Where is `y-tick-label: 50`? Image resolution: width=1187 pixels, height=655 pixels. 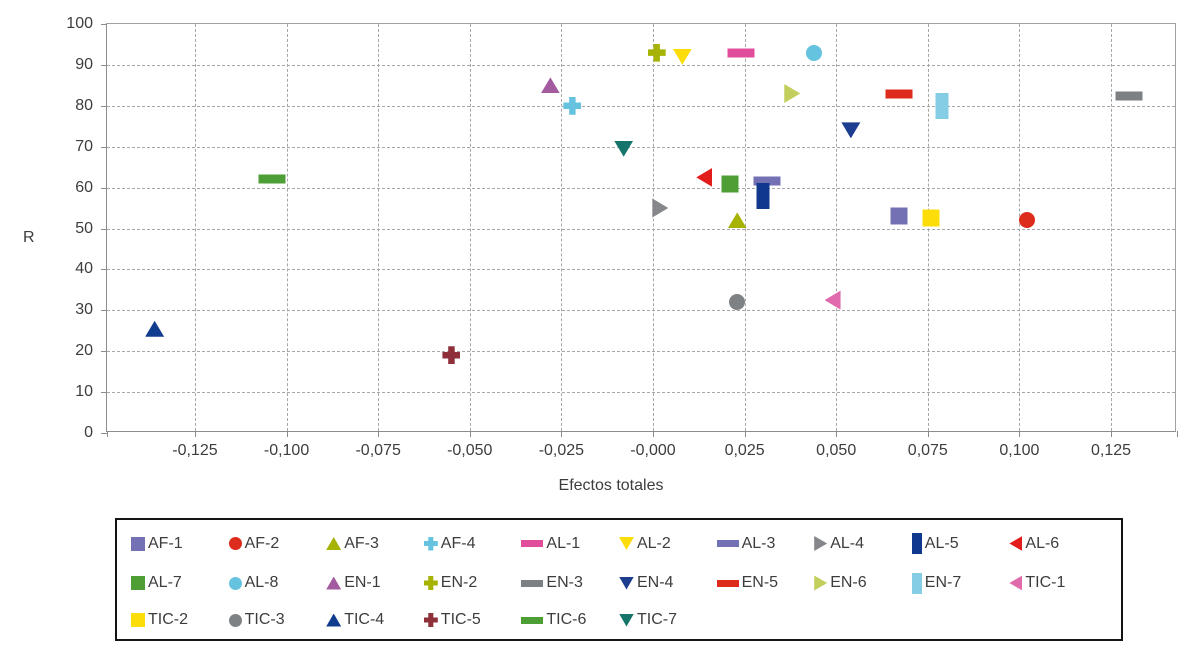 y-tick-label: 50 is located at coordinates (84, 228).